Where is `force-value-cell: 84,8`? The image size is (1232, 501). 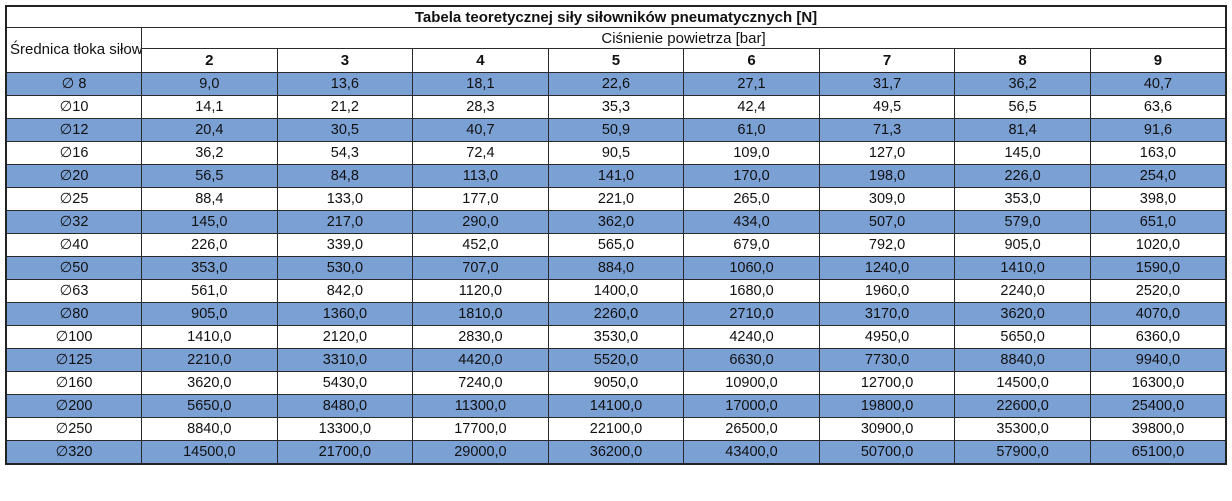
force-value-cell: 84,8 is located at coordinates (345, 176).